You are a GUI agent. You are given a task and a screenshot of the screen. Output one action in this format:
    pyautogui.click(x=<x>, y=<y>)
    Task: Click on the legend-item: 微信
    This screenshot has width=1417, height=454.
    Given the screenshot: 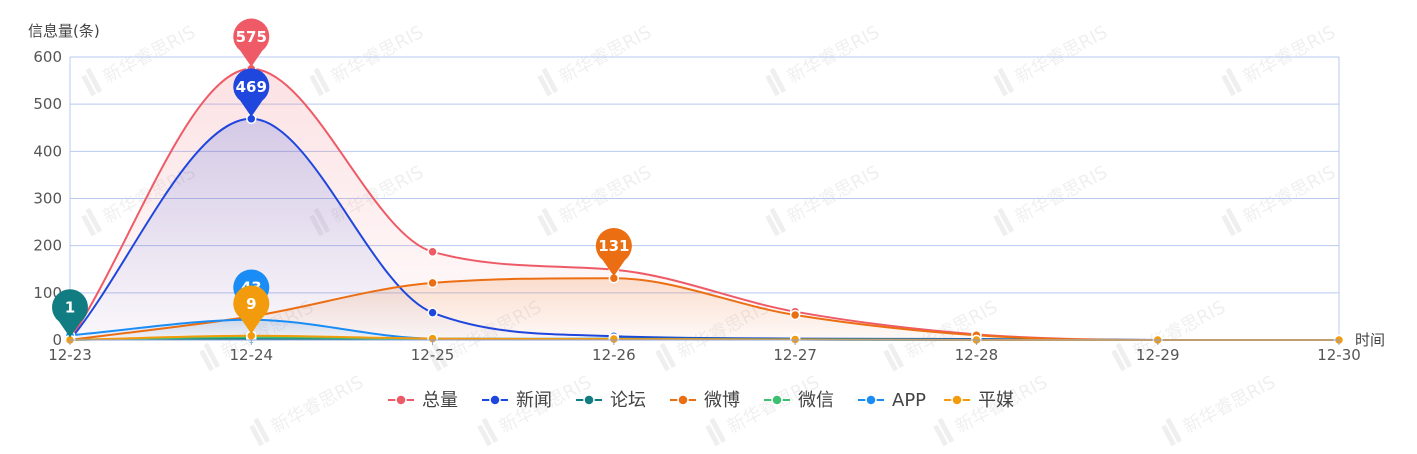 What is the action you would take?
    pyautogui.click(x=799, y=400)
    